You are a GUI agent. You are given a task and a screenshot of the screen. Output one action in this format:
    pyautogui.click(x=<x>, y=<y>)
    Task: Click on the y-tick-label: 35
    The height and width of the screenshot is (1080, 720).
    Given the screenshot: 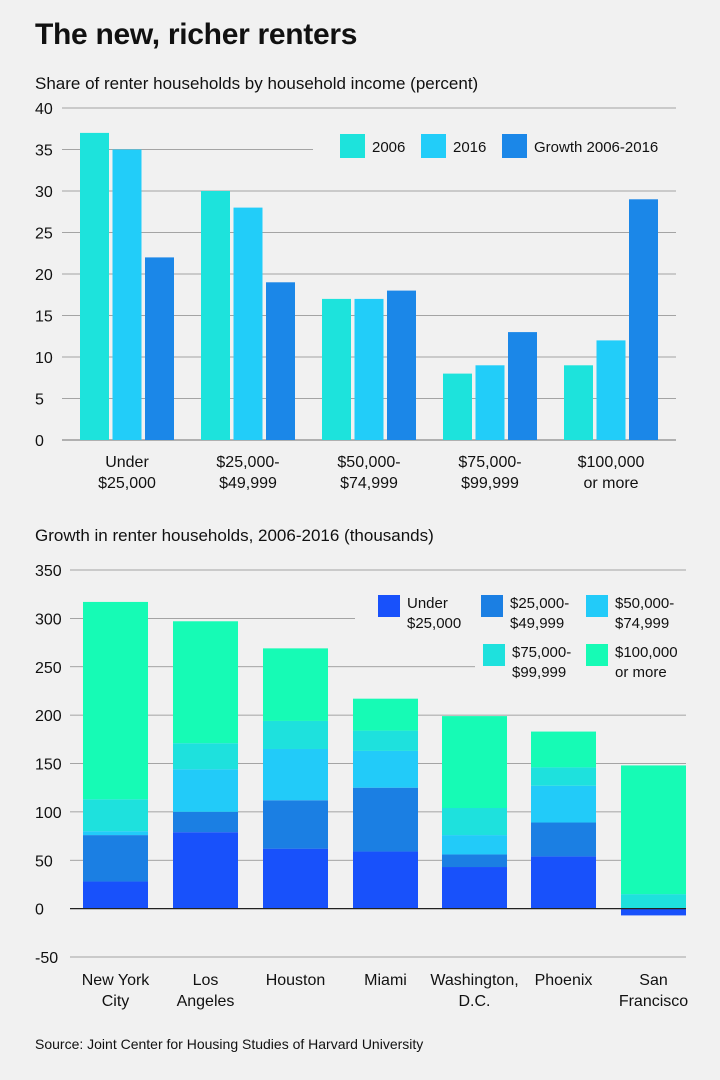 What is the action you would take?
    pyautogui.click(x=44, y=151)
    